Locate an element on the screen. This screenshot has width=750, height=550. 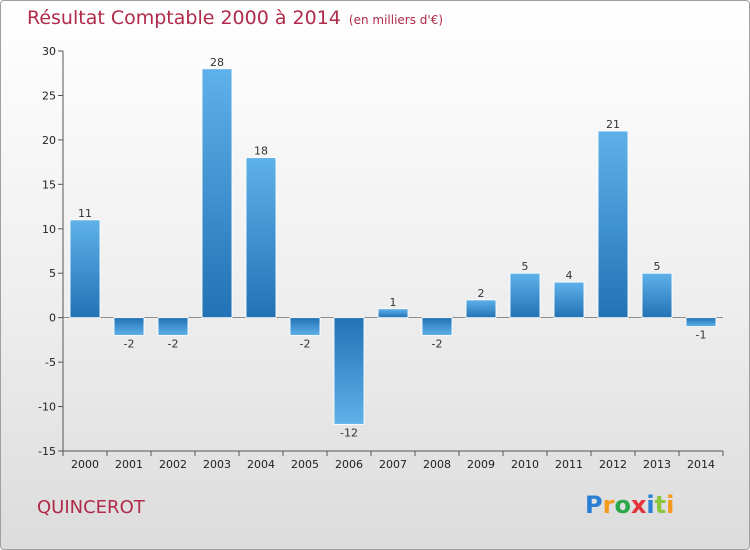
y-axis: 30 25 20 15 10 5 0 -5 -10 -15 is located at coordinates (51, 251).